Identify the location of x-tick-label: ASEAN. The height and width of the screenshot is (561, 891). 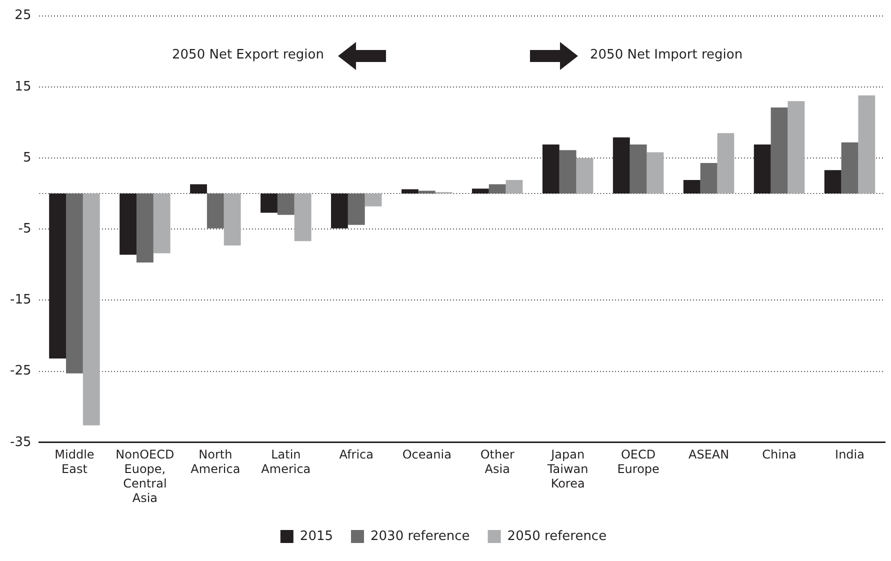
(709, 455).